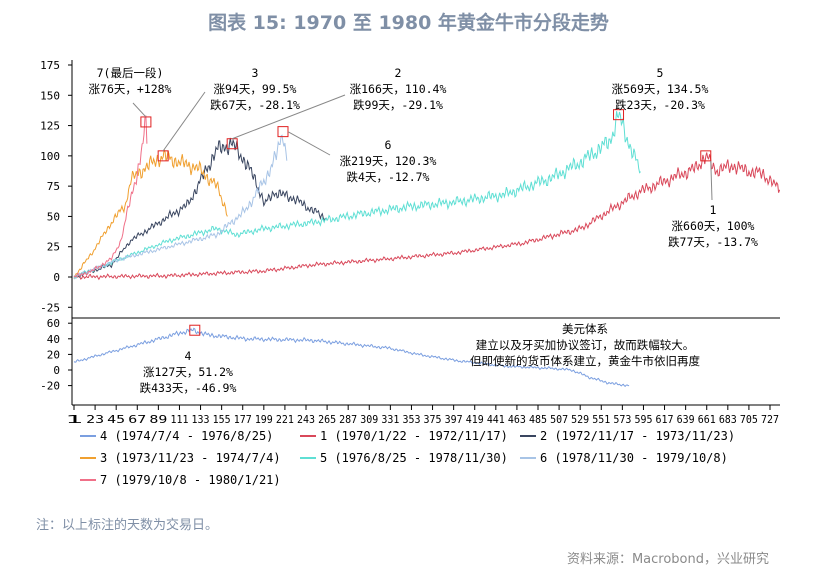 Image resolution: width=817 pixels, height=577 pixels. I want to click on x-tick-label: 441, so click(496, 420).